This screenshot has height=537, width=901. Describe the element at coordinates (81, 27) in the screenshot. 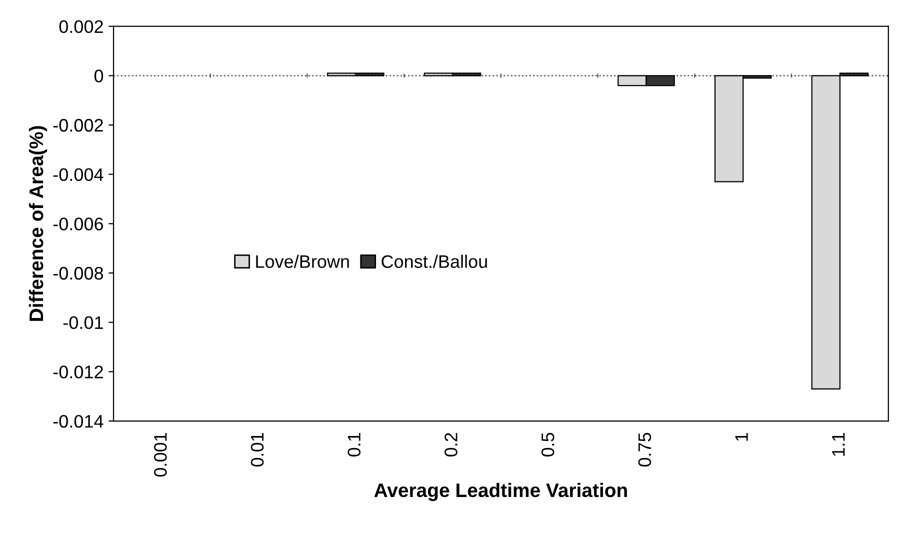

I see `y-tick-label: 0.002` at that location.